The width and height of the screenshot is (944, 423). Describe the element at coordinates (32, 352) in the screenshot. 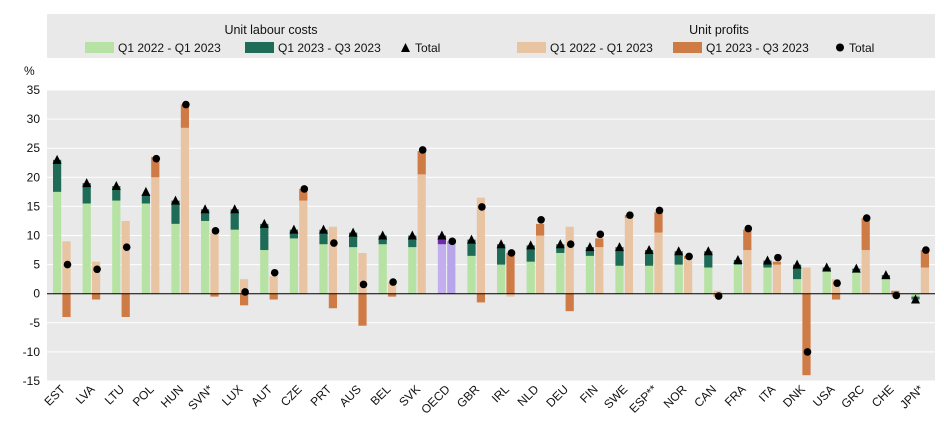

I see `y-tick-label: -10` at that location.